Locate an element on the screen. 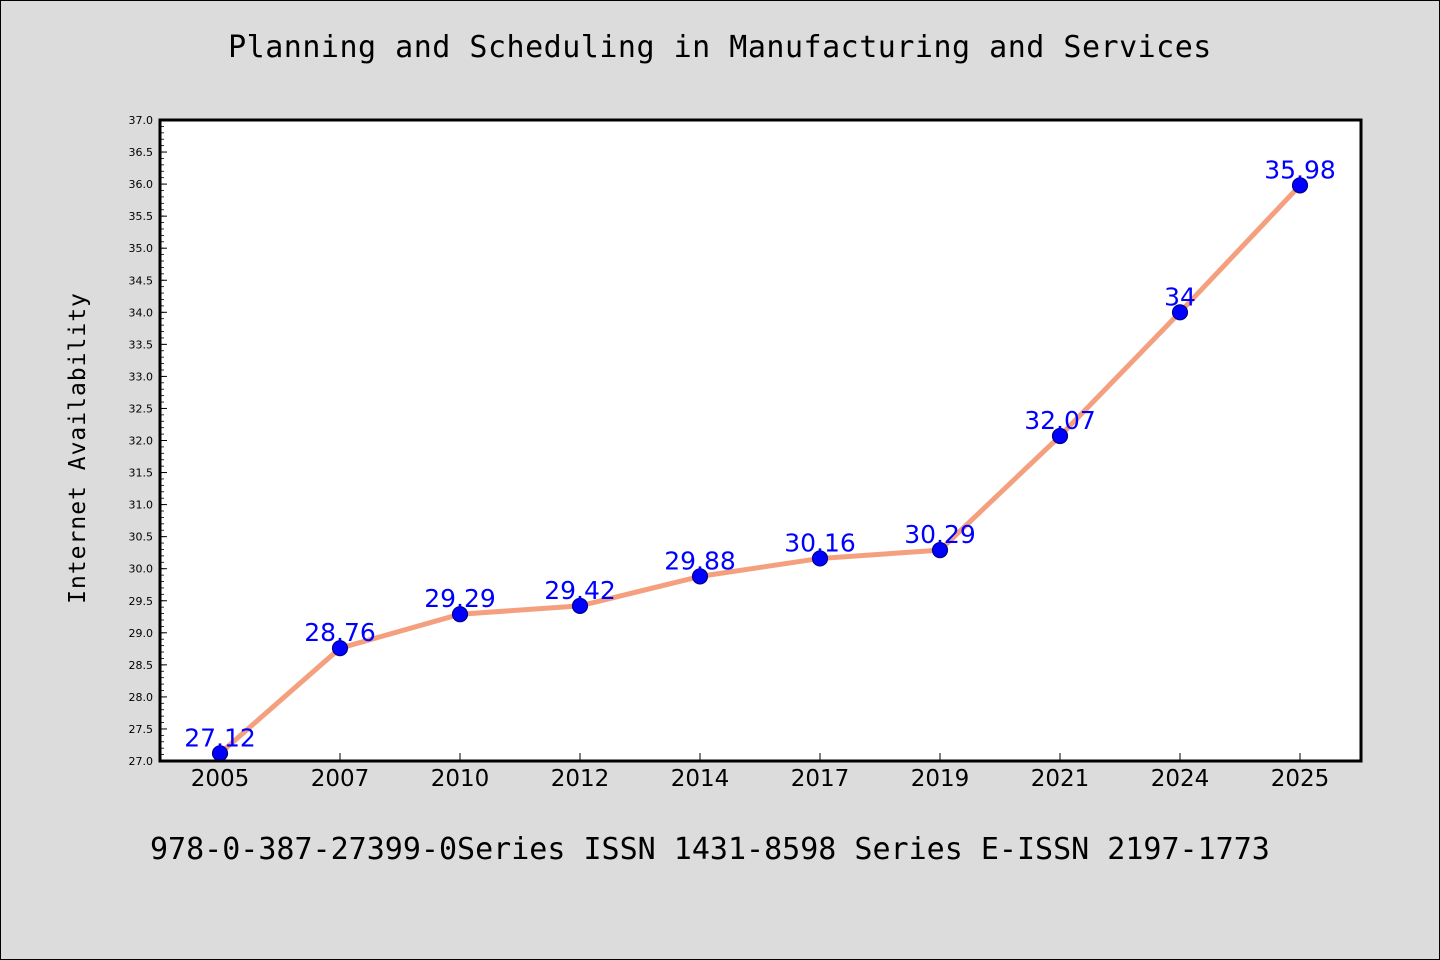 This screenshot has height=960, width=1440. y-tick-label: 30.0 is located at coordinates (141, 569).